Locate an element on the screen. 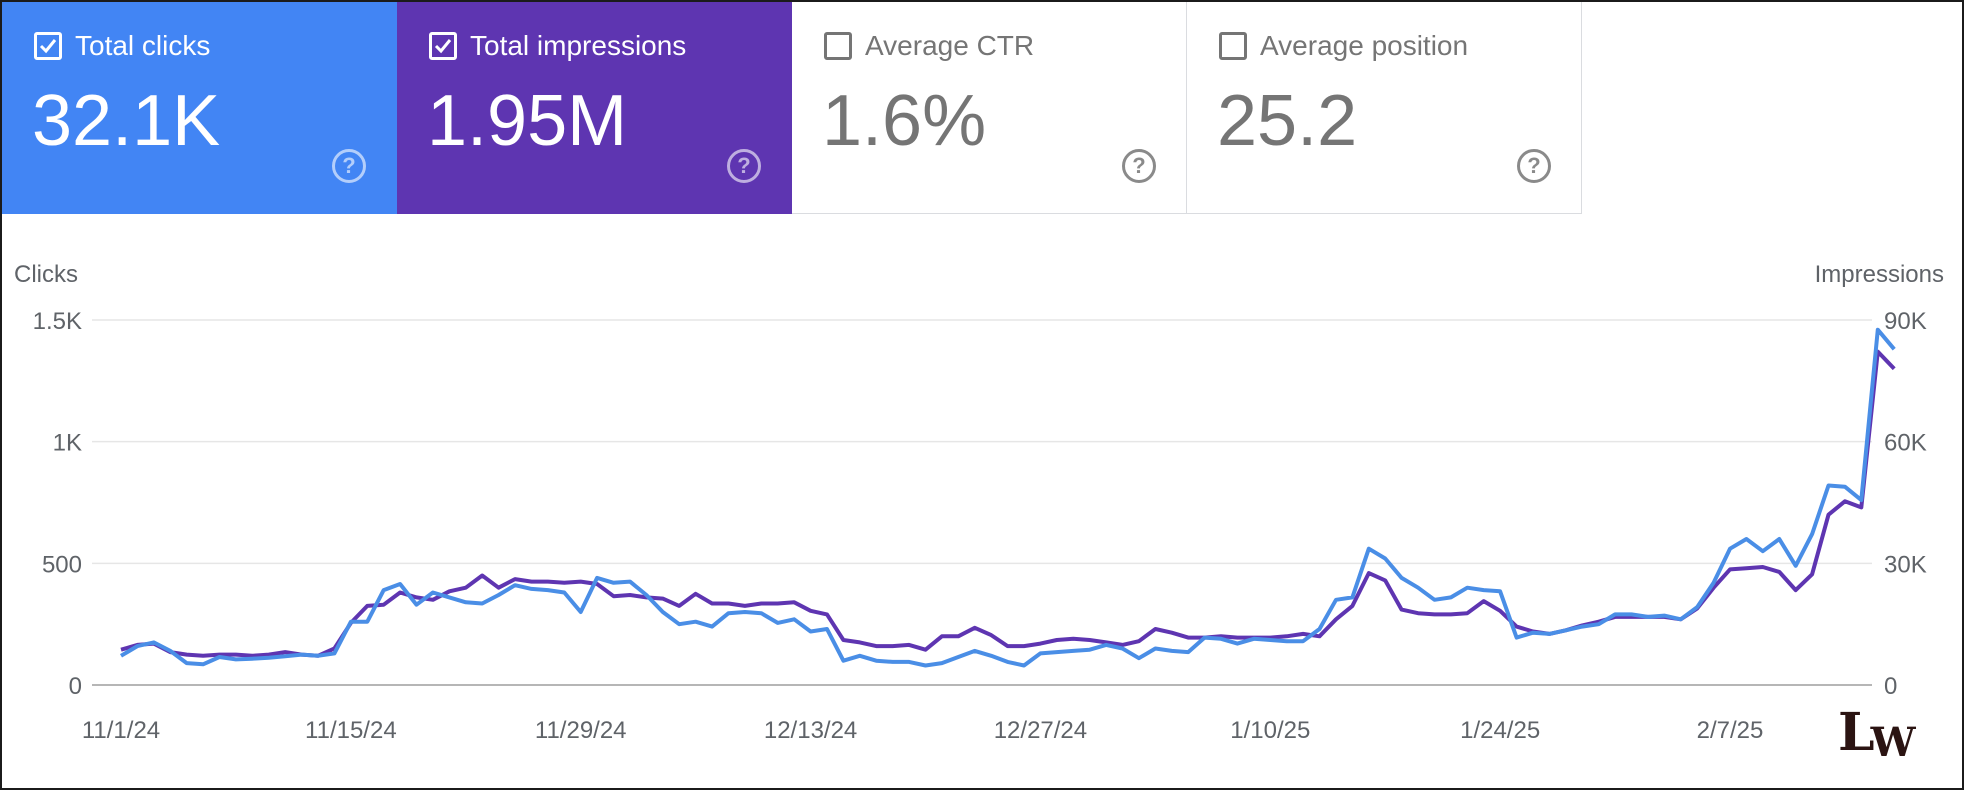 This screenshot has height=790, width=1964. x-tick-label: 1/24/25 is located at coordinates (1500, 730).